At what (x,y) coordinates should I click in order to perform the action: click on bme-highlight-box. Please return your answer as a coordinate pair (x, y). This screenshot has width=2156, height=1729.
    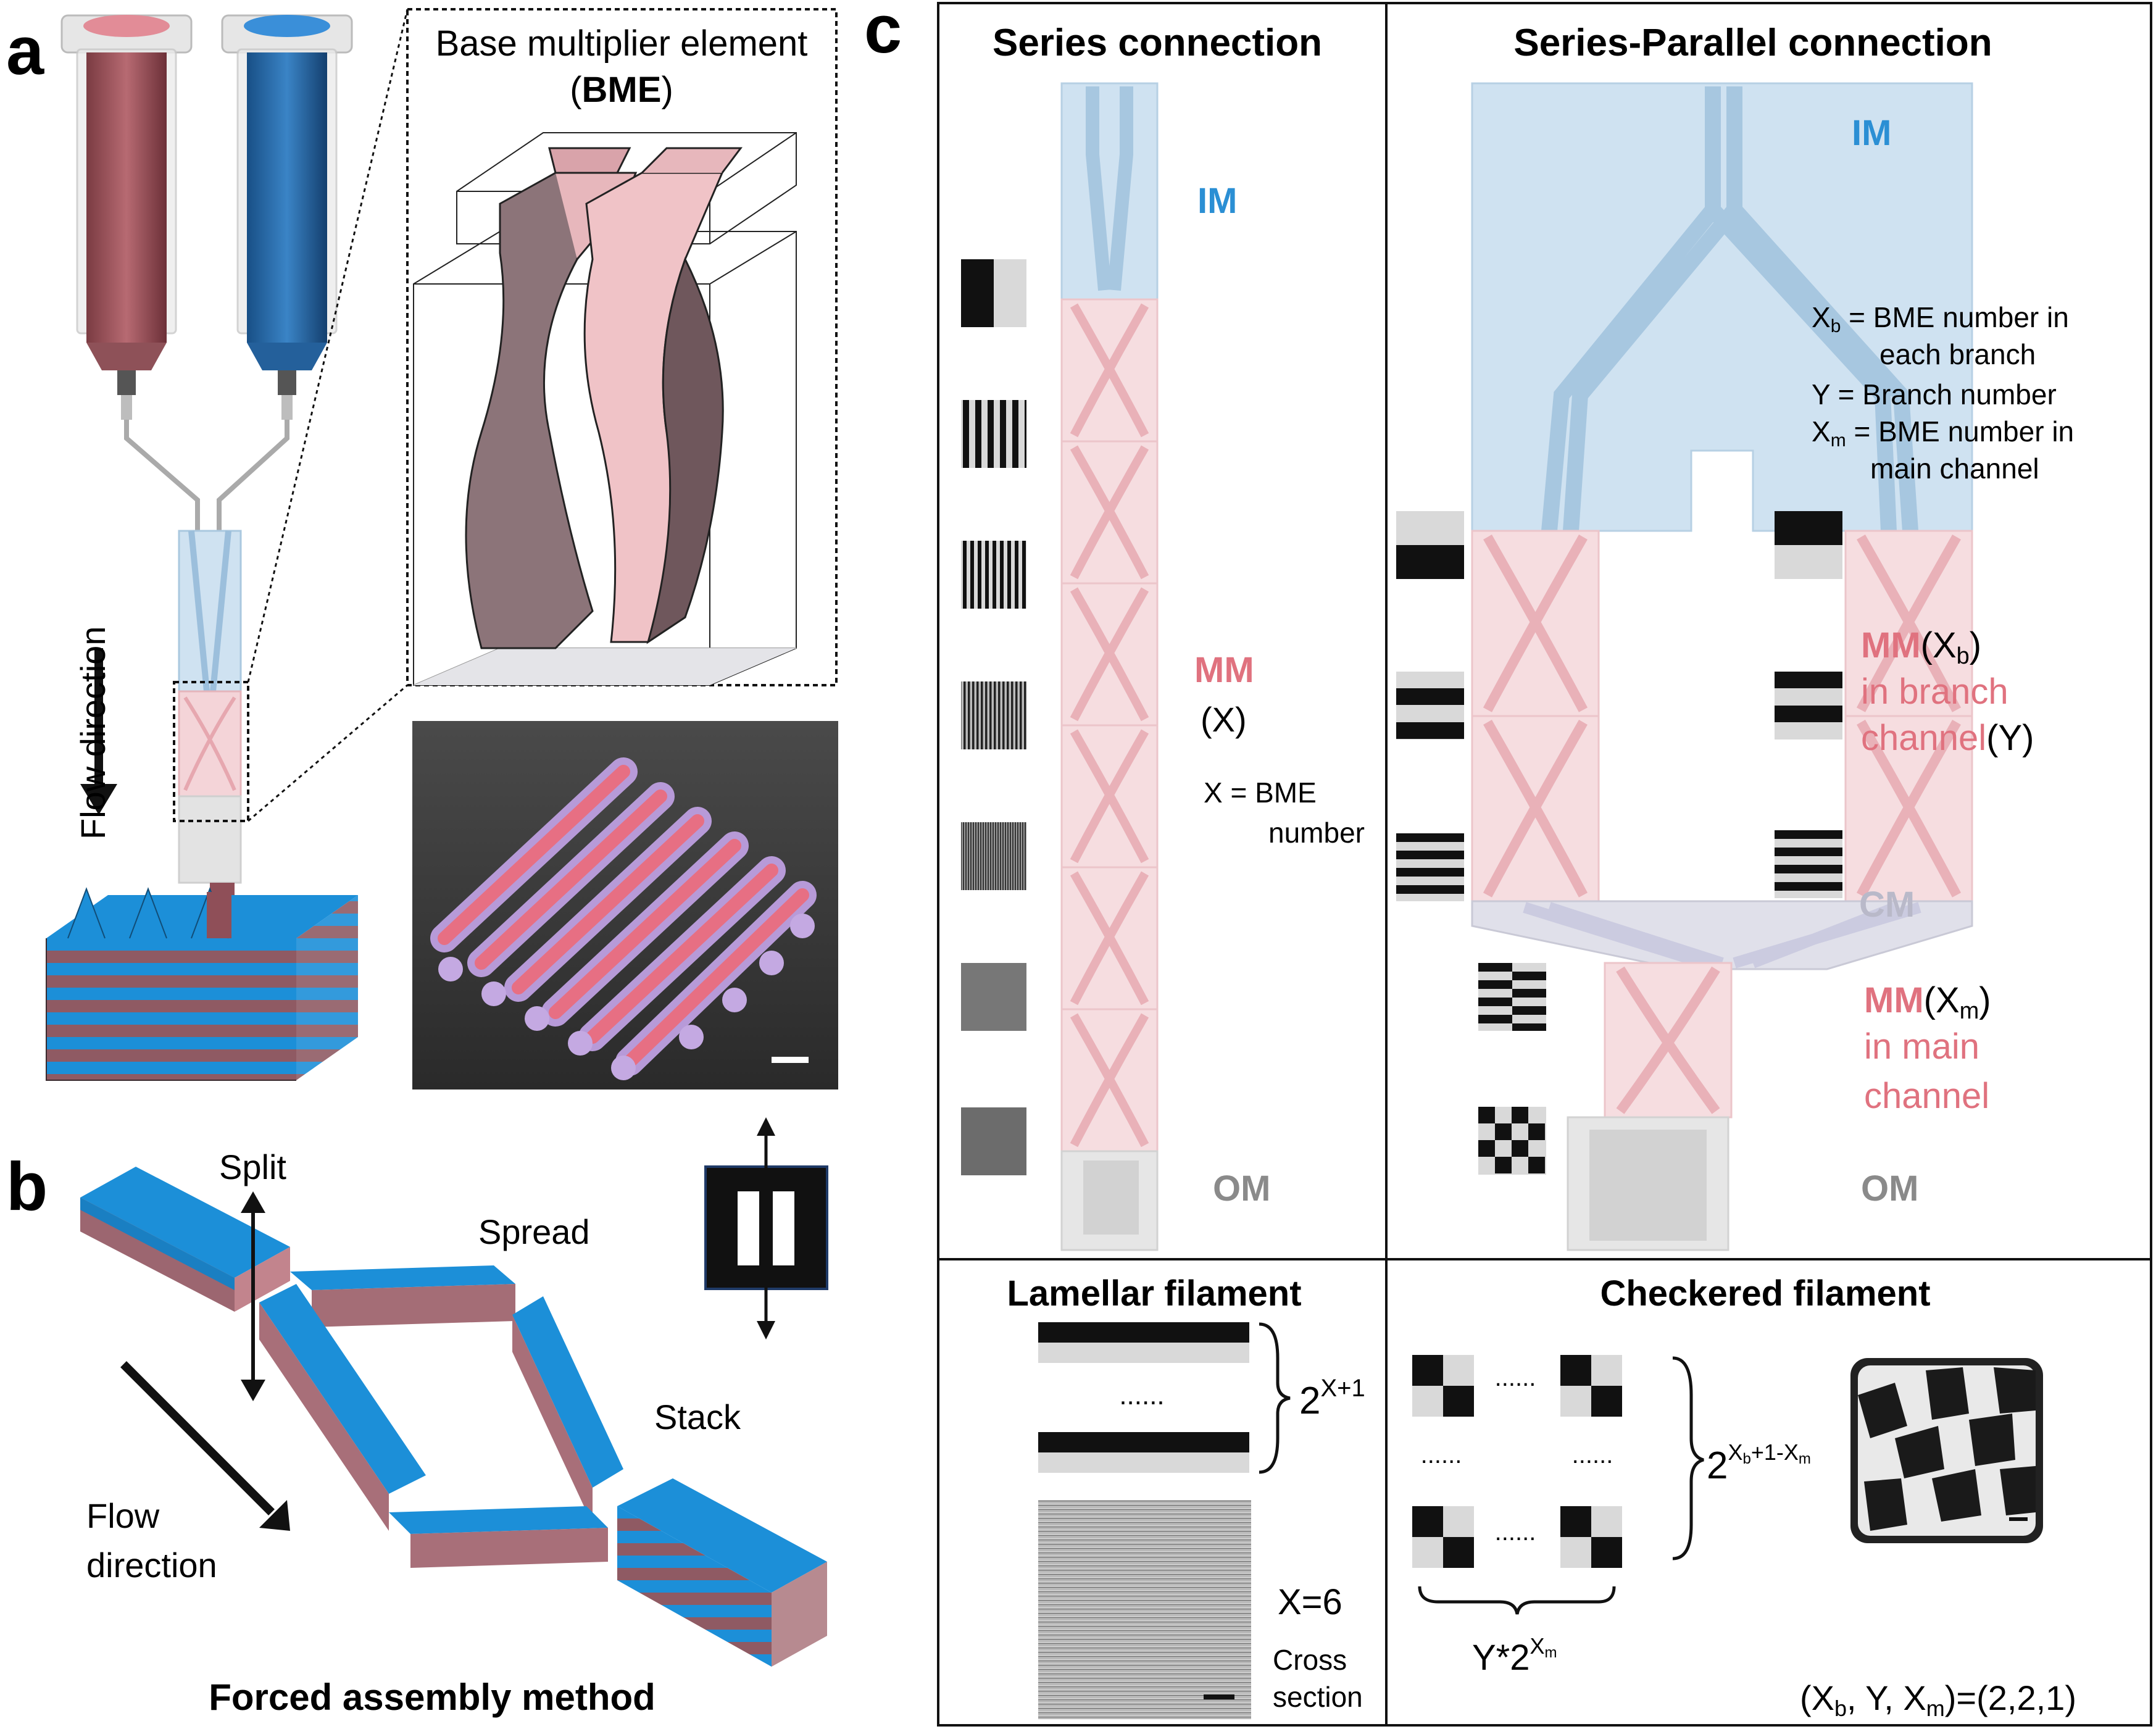
    Looking at the image, I should click on (211, 751).